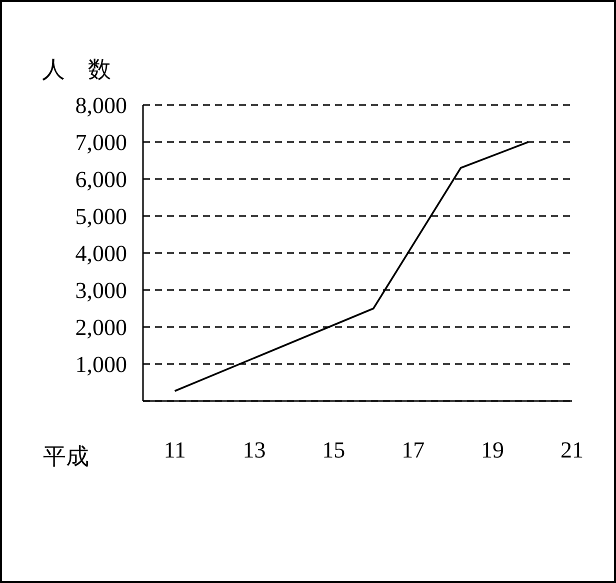 The image size is (616, 583). Describe the element at coordinates (492, 449) in the screenshot. I see `x-tick-label: 19` at that location.